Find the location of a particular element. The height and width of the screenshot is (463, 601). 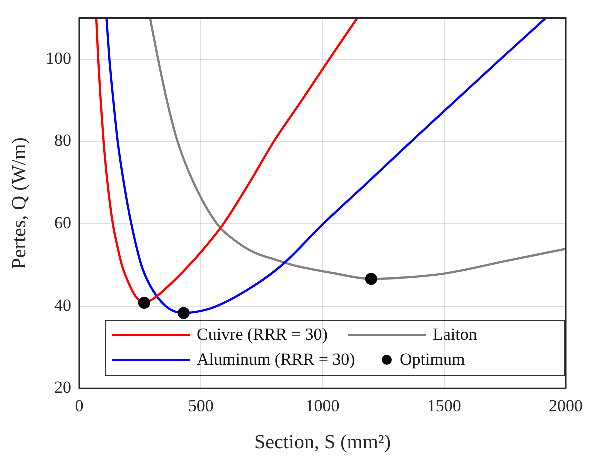

legend-label: Laiton is located at coordinates (455, 335).